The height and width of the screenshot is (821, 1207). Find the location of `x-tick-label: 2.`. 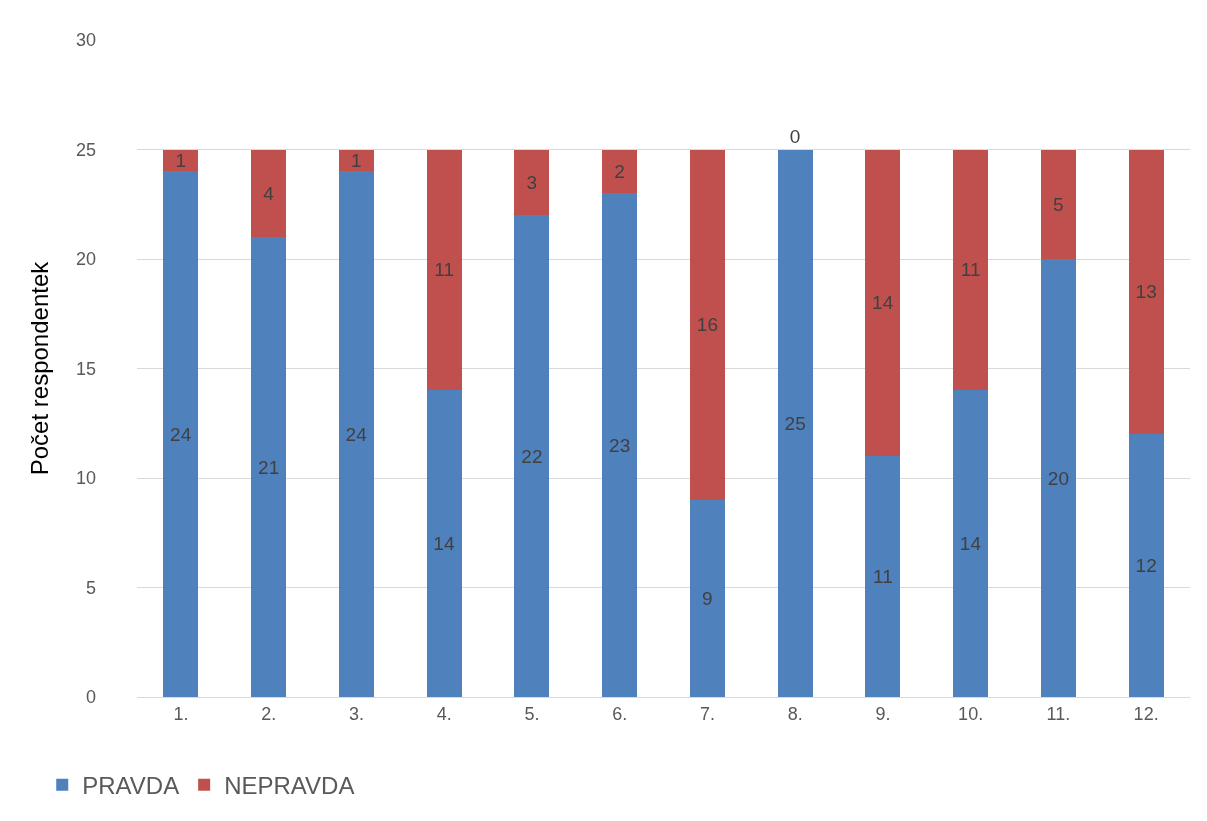

x-tick-label: 2. is located at coordinates (269, 713).